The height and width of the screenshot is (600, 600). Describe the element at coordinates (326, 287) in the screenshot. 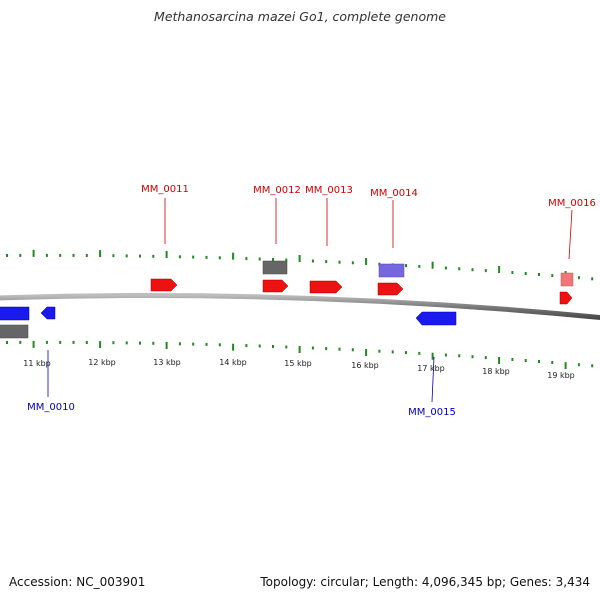

I see `gene-mm0013` at that location.